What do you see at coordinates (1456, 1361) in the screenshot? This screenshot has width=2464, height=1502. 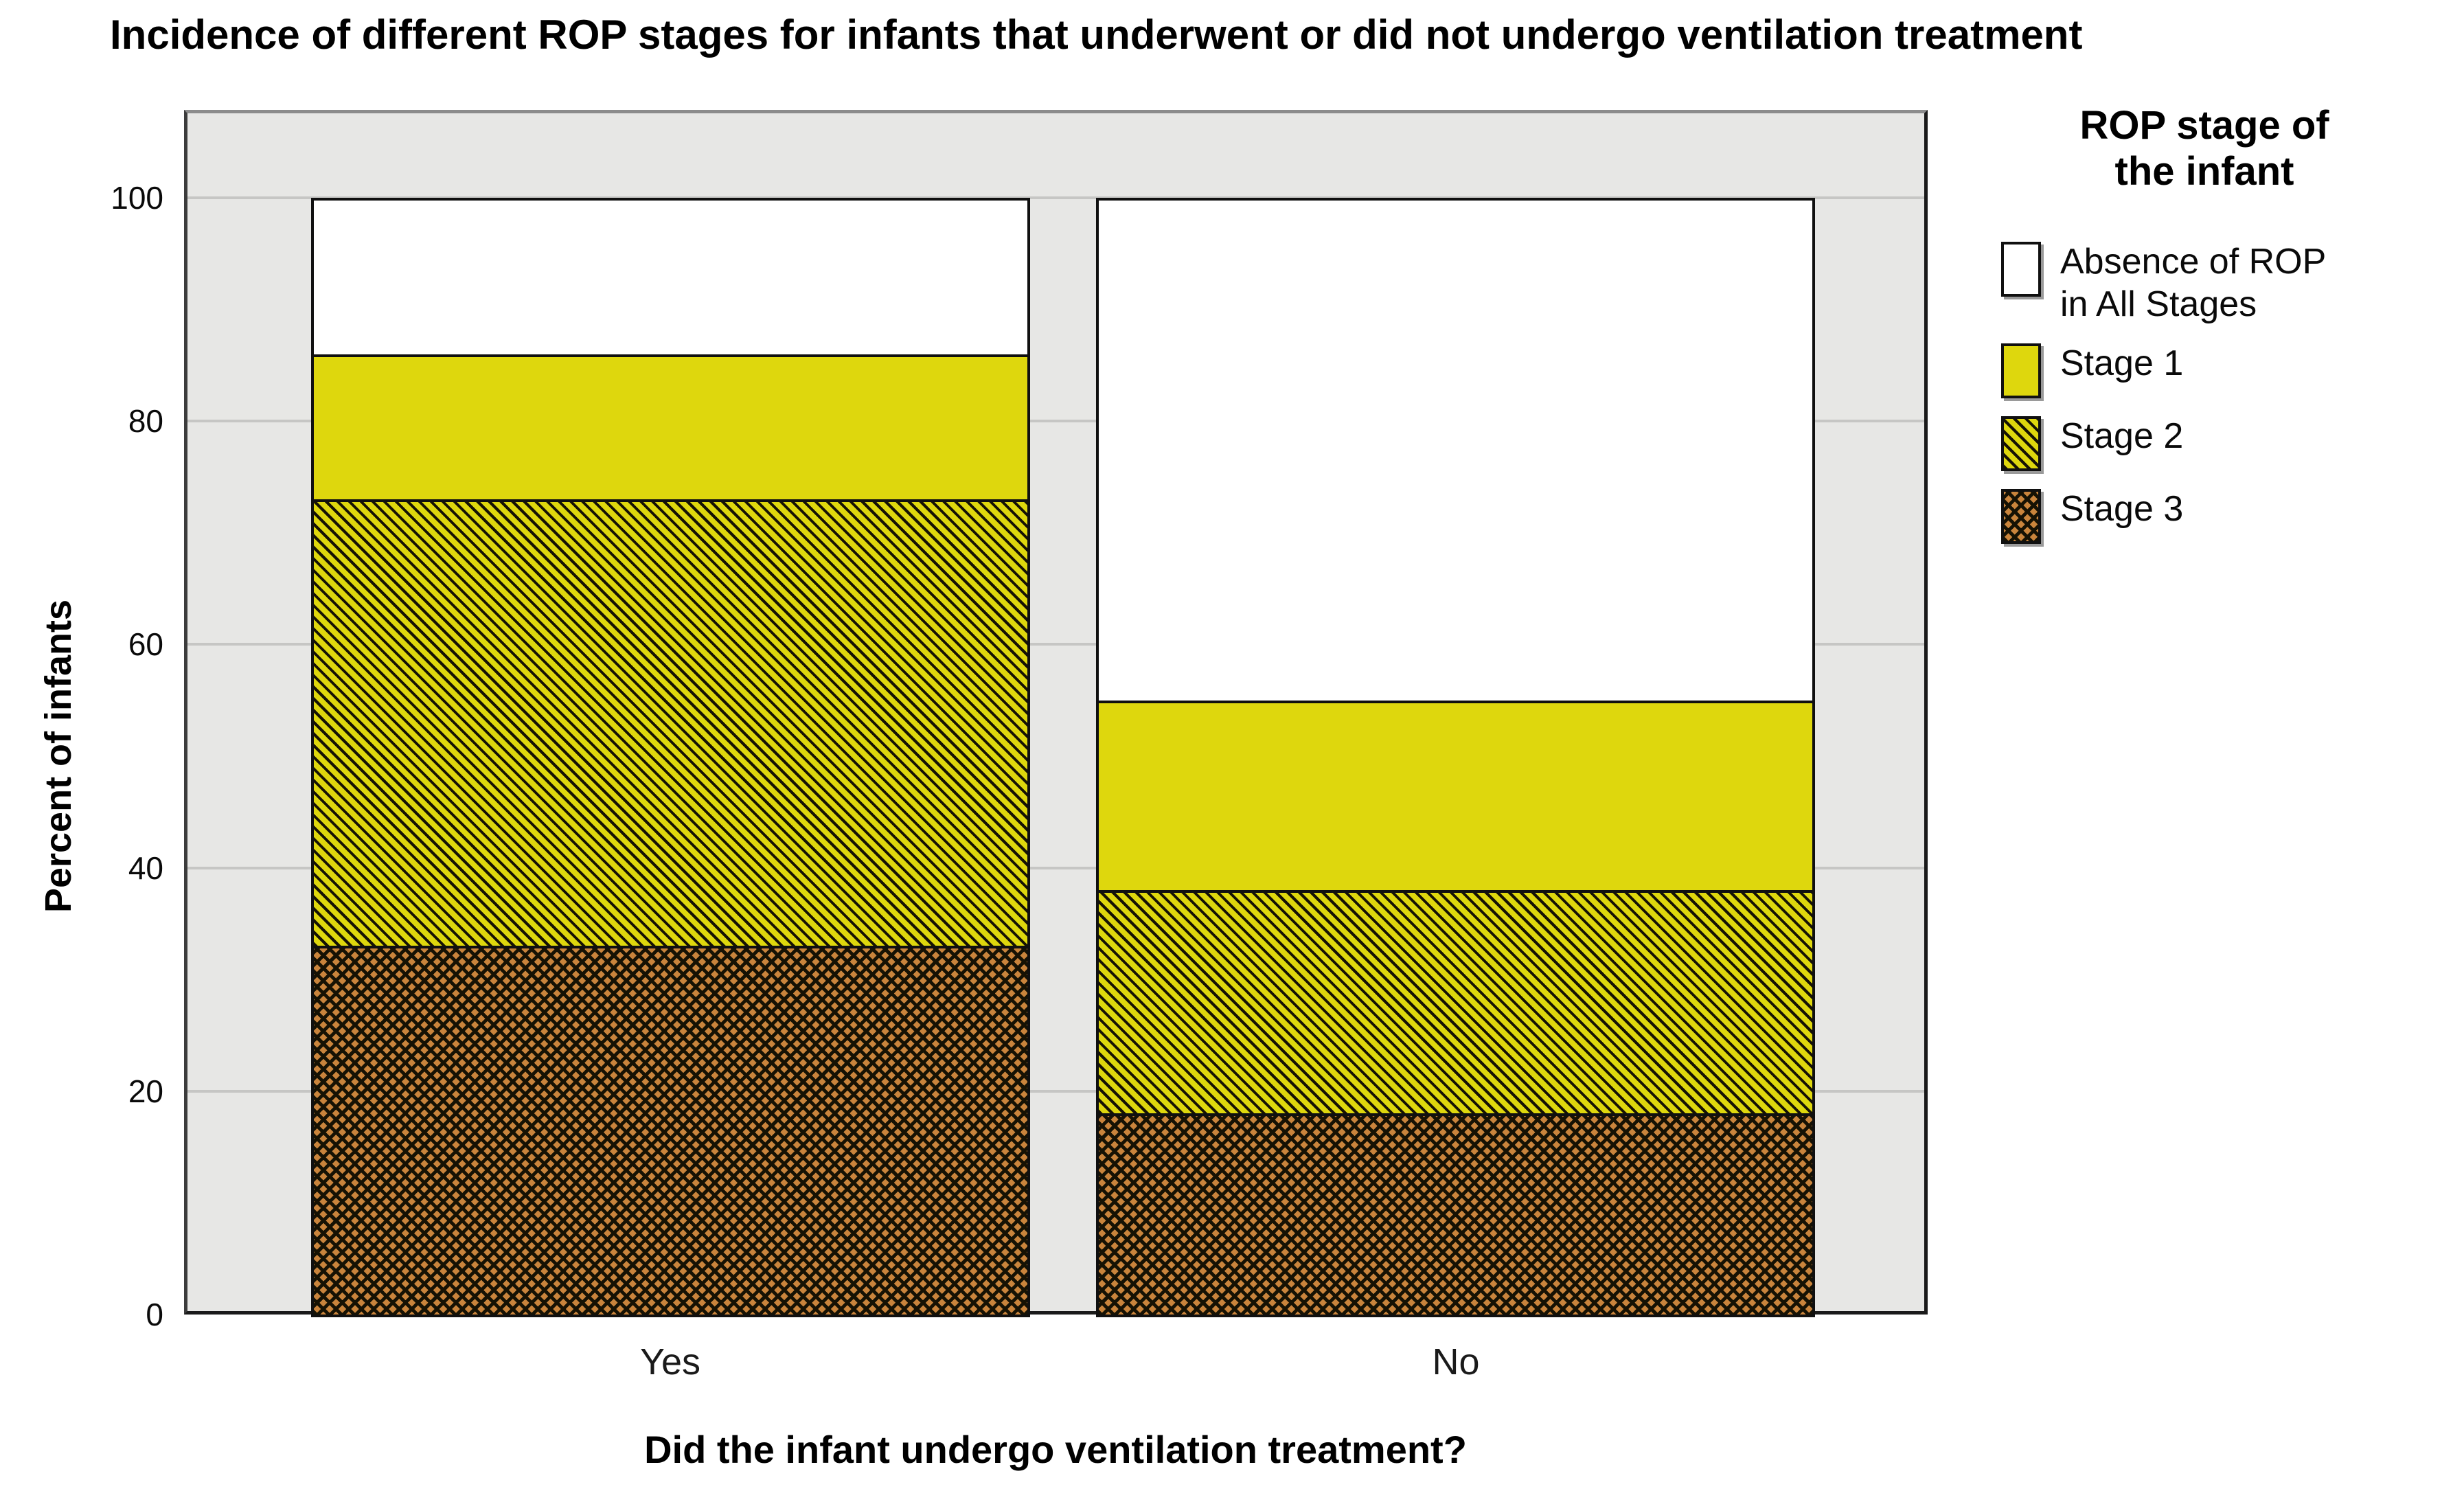 I see `x-category-label-no: No` at bounding box center [1456, 1361].